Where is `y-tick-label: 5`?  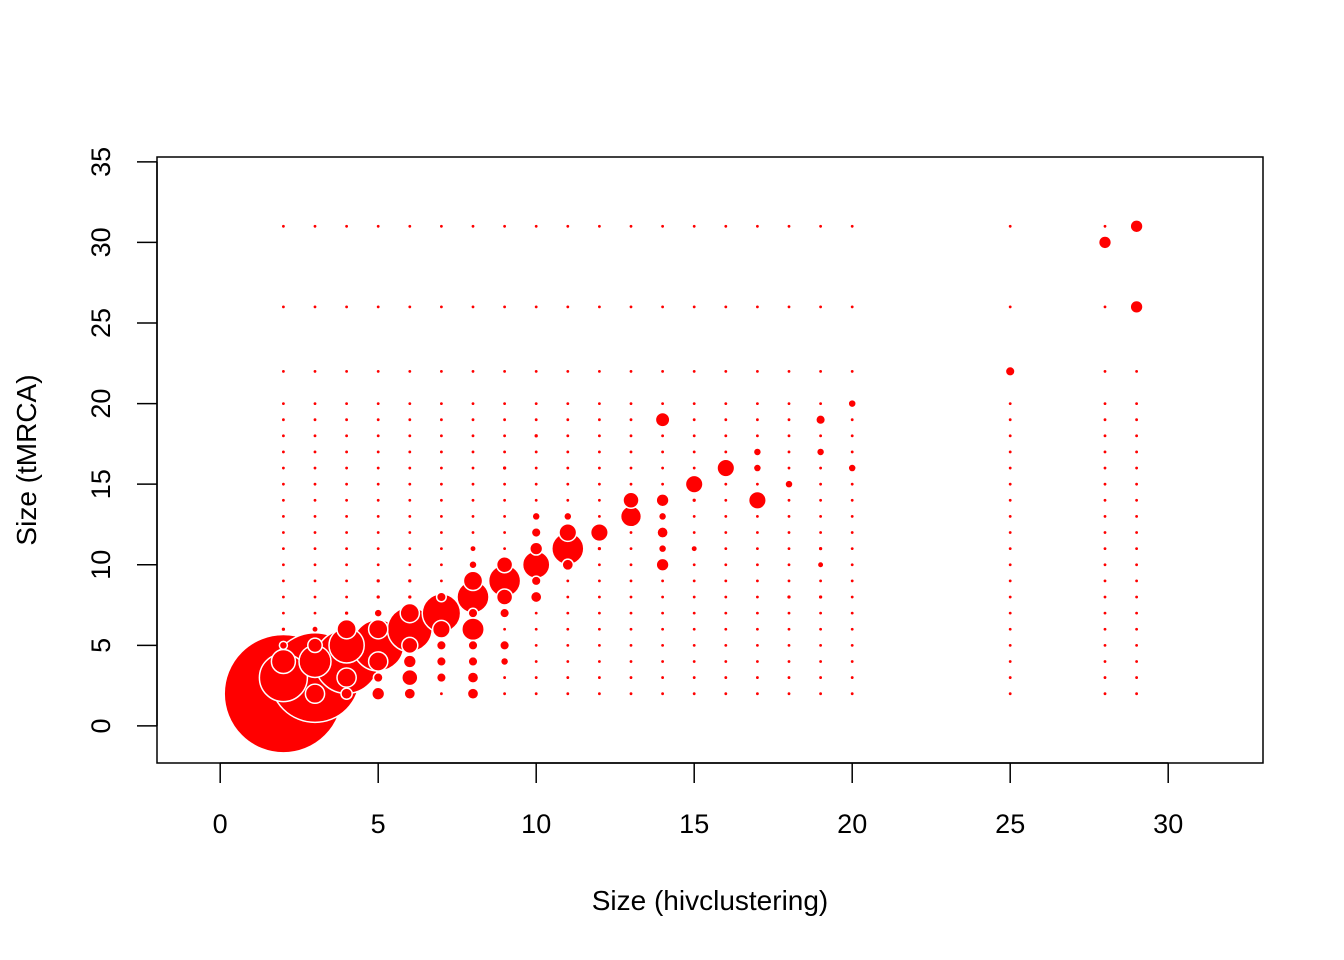 y-tick-label: 5 is located at coordinates (101, 645).